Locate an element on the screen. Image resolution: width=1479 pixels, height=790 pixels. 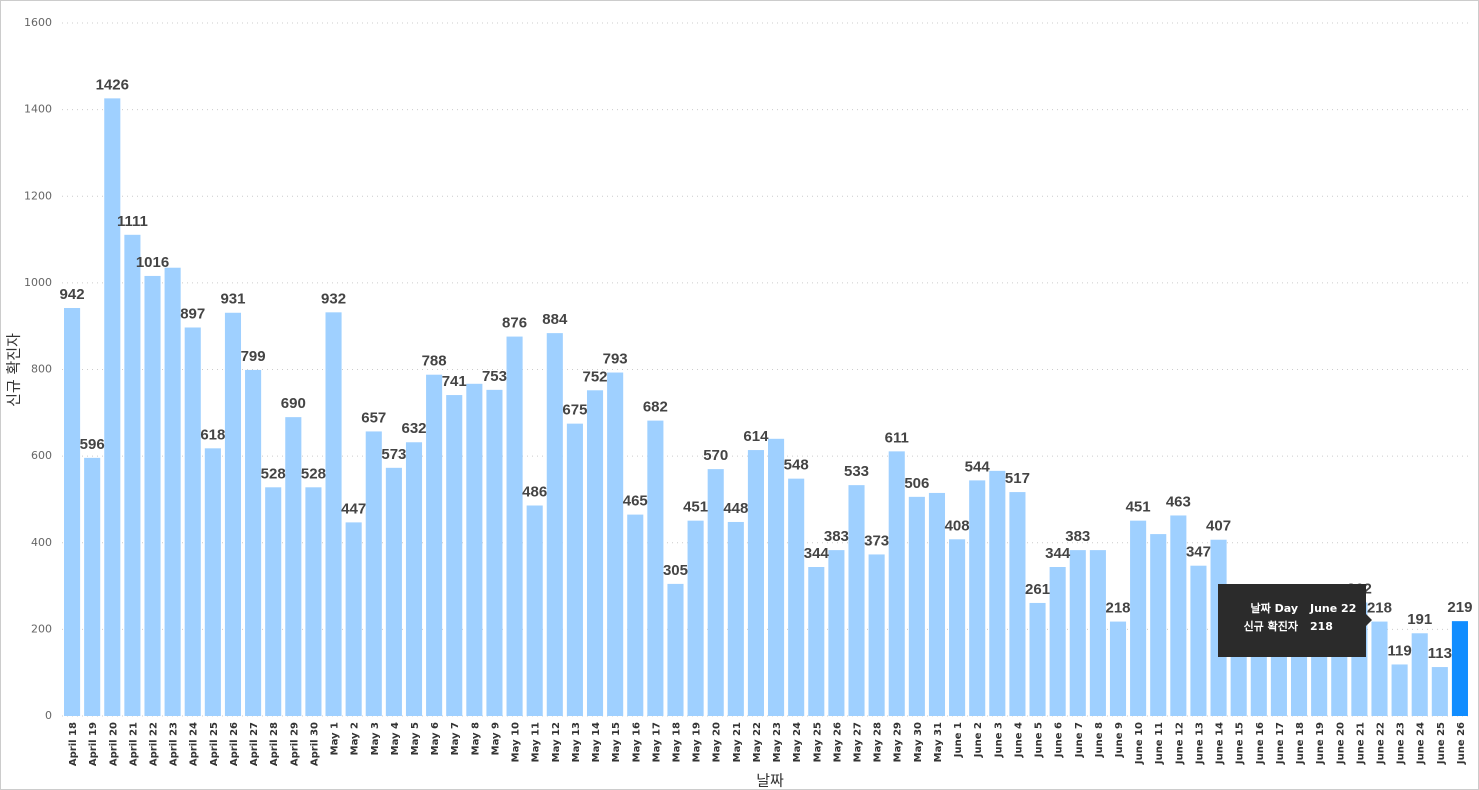
x-tick-label: May 5 is located at coordinates (415, 738).